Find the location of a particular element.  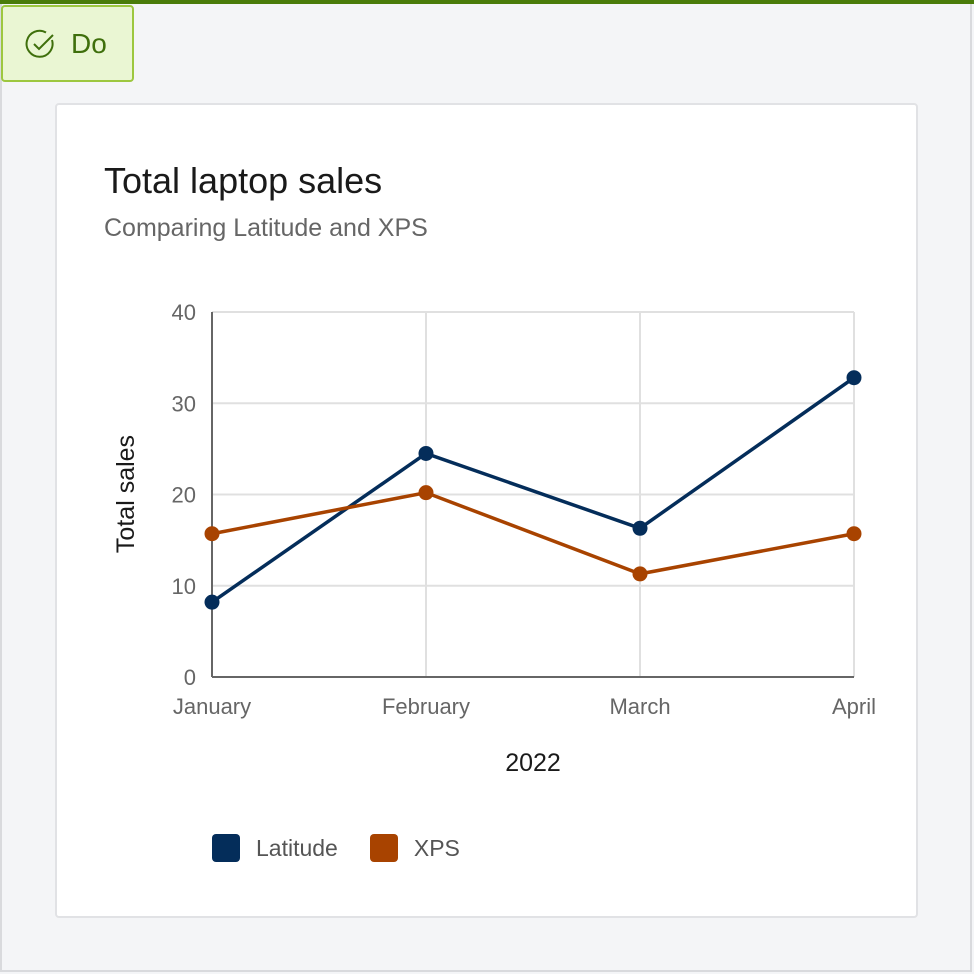

chart-title: Total laptop sales is located at coordinates (243, 180).